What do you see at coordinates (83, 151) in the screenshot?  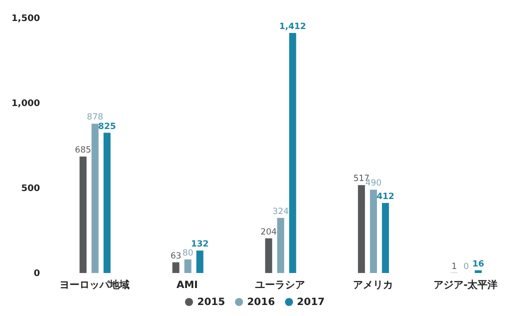 I see `data-label: 685` at bounding box center [83, 151].